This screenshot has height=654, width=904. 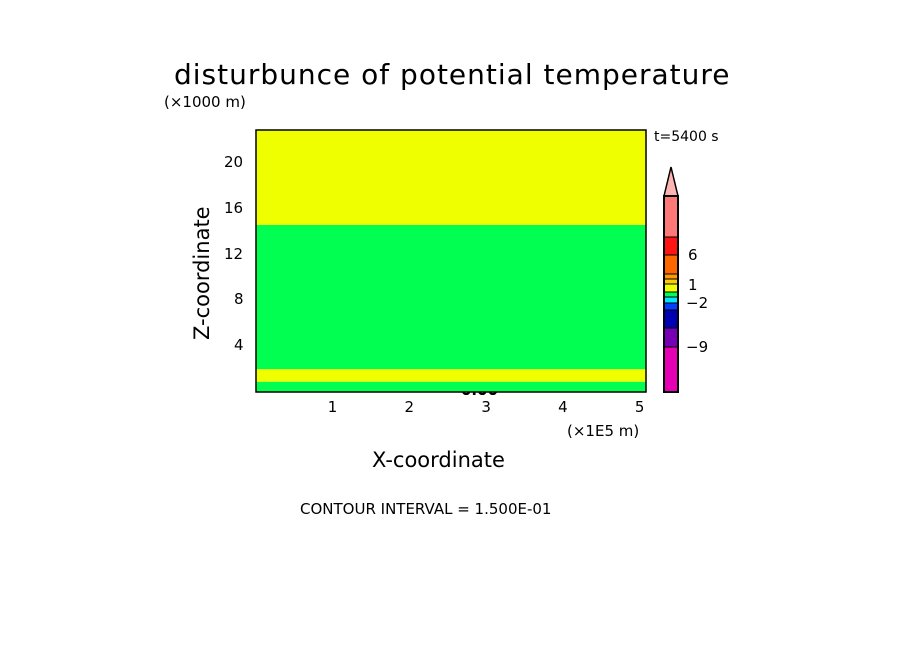 What do you see at coordinates (693, 255) in the screenshot?
I see `colorbar-label: 6` at bounding box center [693, 255].